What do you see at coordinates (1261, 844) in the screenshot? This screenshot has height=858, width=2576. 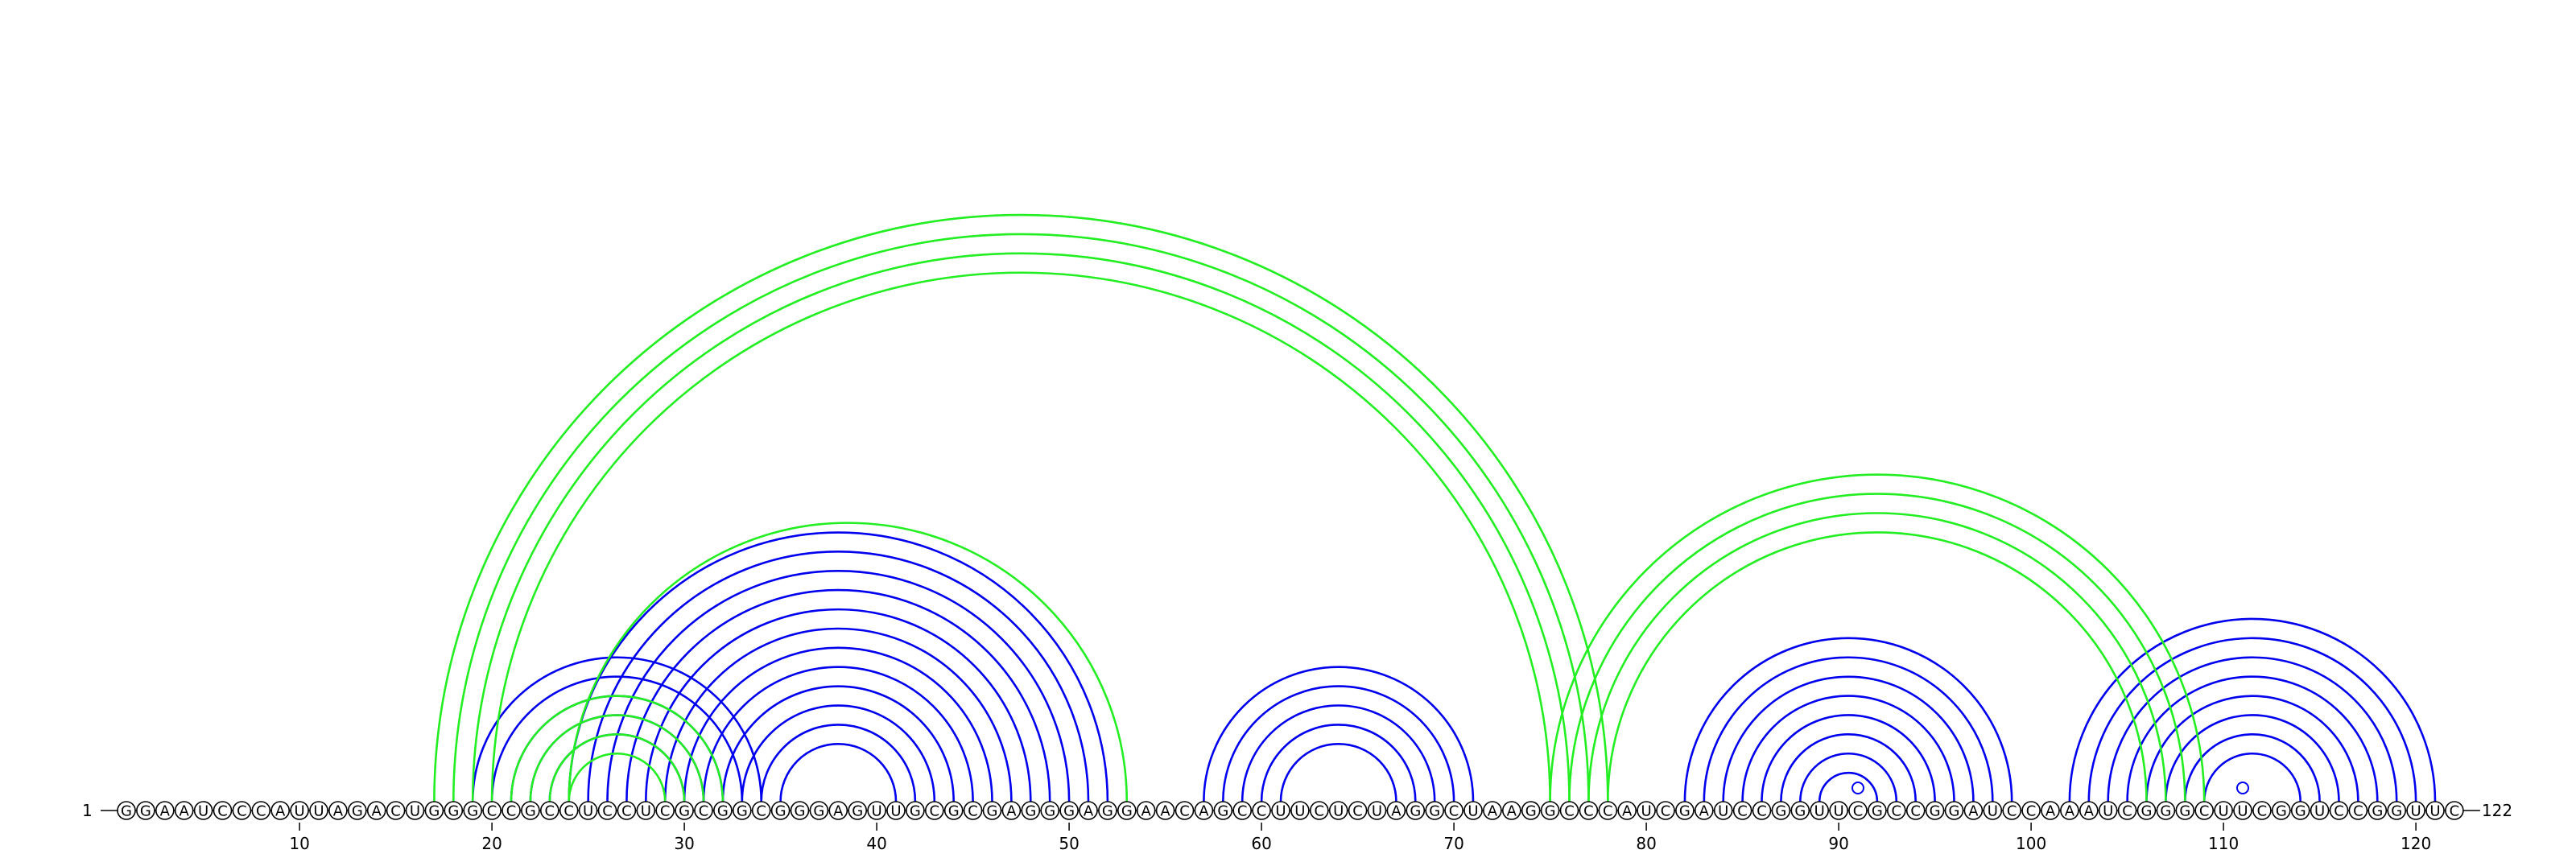 I see `tick-label: 60` at bounding box center [1261, 844].